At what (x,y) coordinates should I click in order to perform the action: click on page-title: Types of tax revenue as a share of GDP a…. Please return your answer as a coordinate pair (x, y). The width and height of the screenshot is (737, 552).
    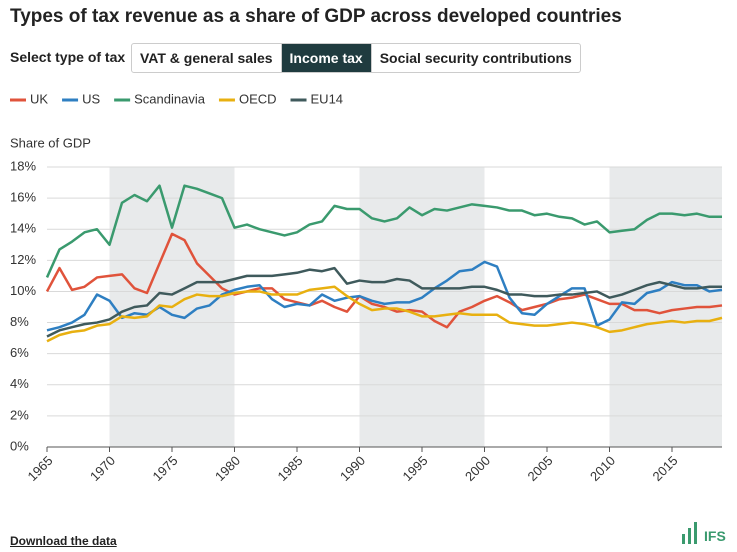
    Looking at the image, I should click on (316, 16).